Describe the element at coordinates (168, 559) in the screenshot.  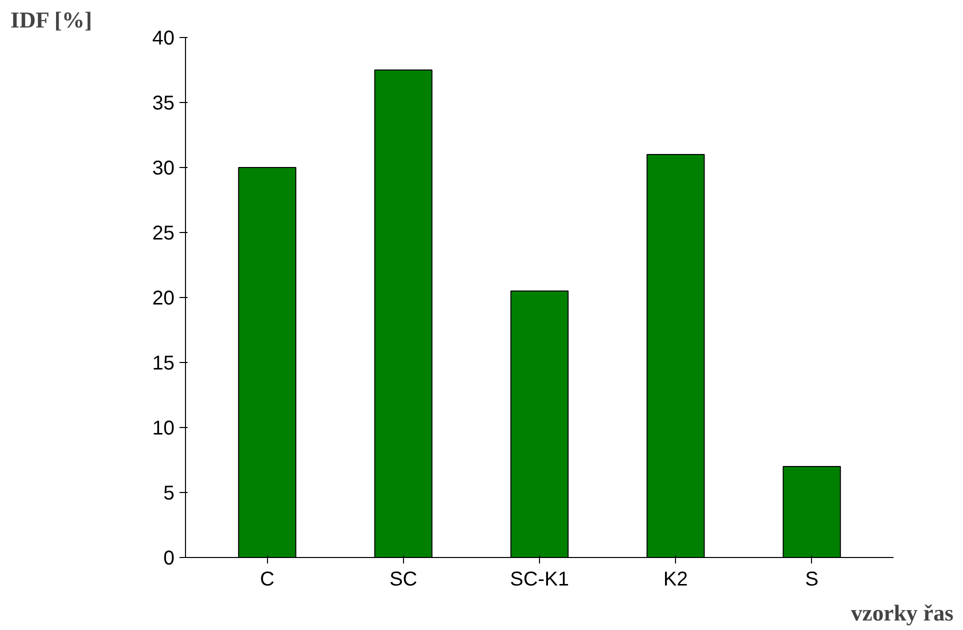
I see `y-tick-label: 0` at that location.